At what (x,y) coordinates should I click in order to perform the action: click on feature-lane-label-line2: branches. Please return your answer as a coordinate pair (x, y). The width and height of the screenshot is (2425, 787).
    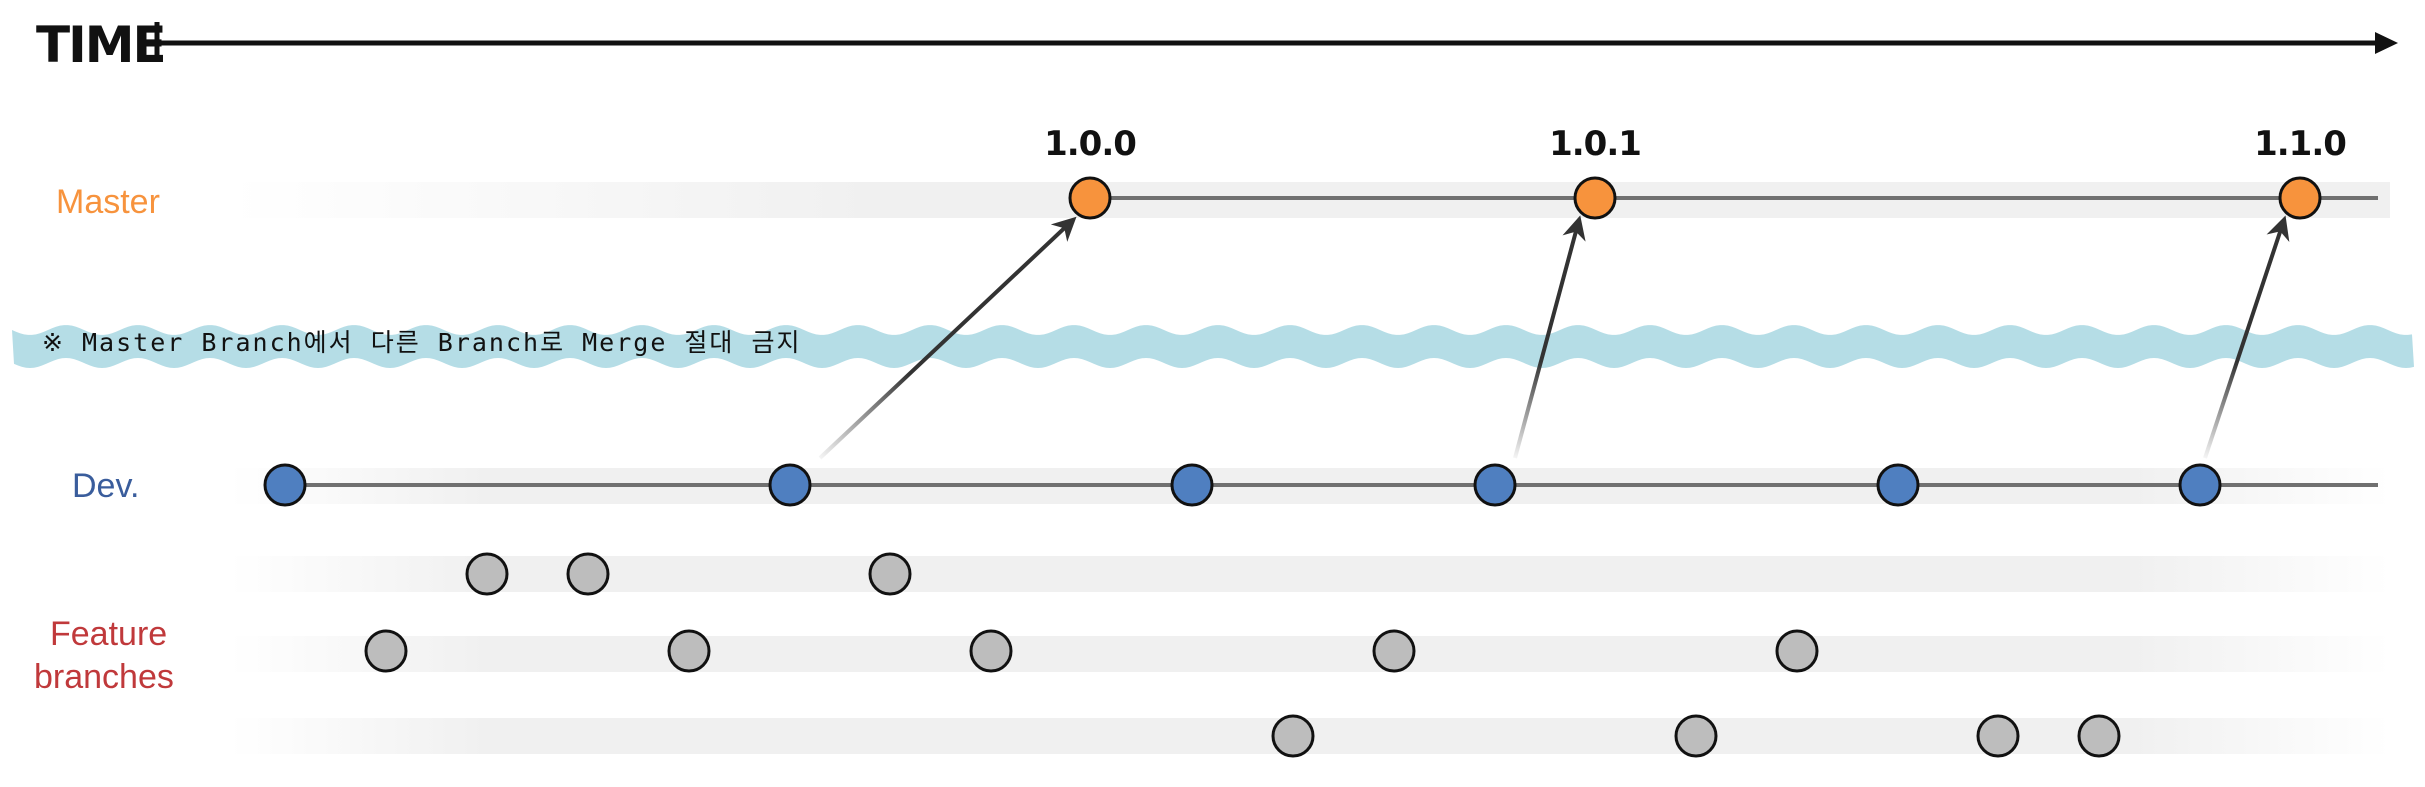
    Looking at the image, I should click on (104, 677).